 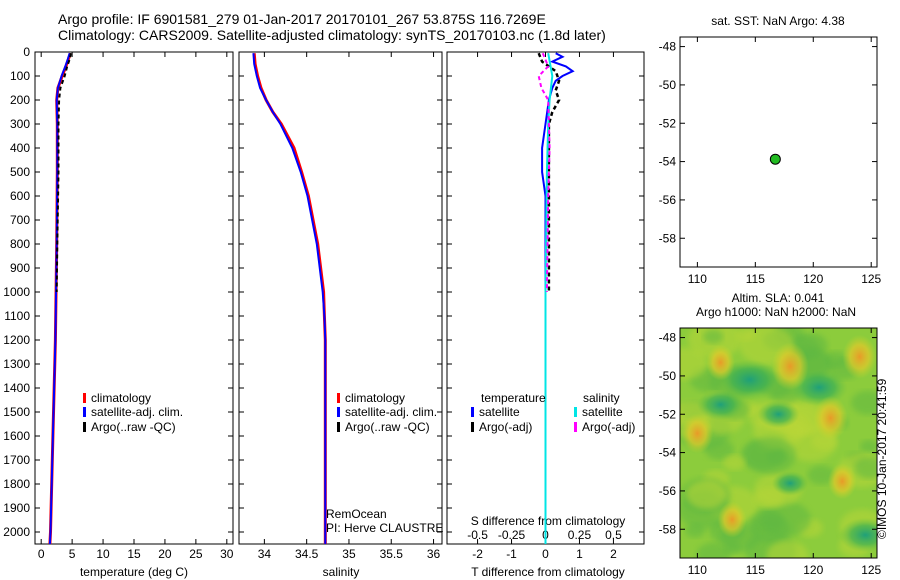 What do you see at coordinates (16, 532) in the screenshot?
I see `y-tick-label: 2000` at bounding box center [16, 532].